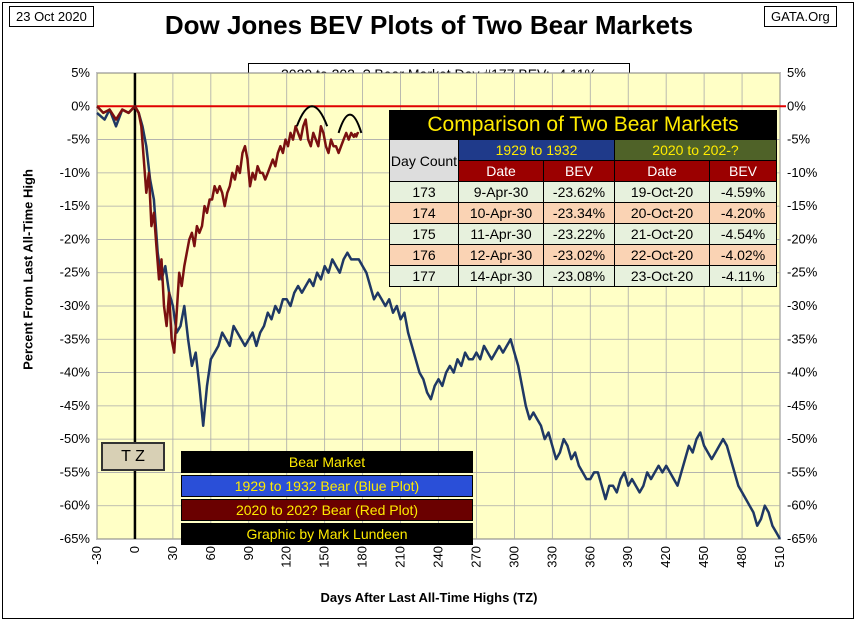 The height and width of the screenshot is (623, 858). I want to click on x-tick-label: -30, so click(96, 555).